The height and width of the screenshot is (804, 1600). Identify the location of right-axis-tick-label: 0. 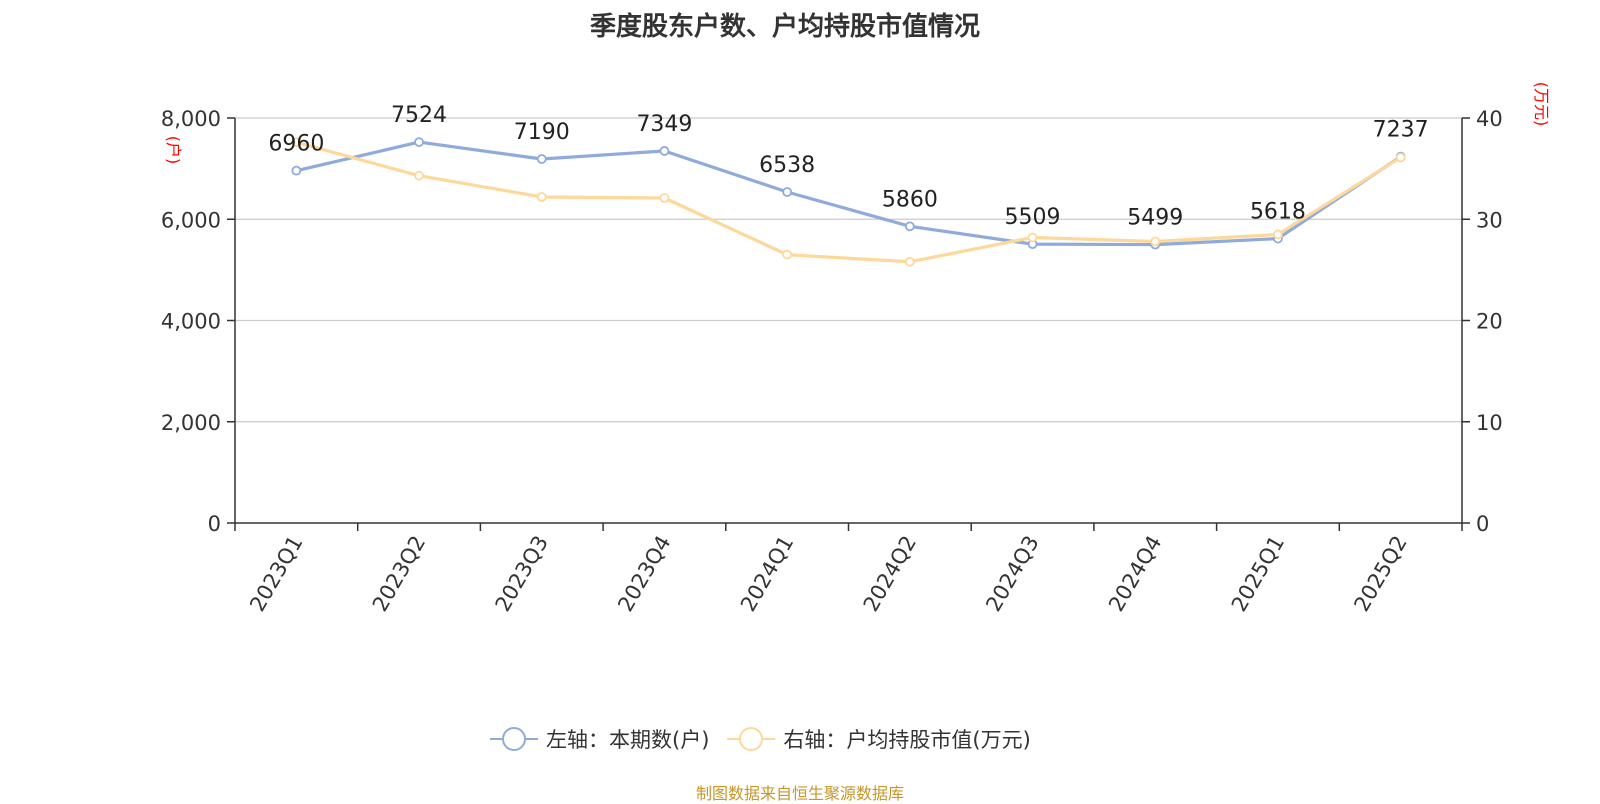
(1482, 524).